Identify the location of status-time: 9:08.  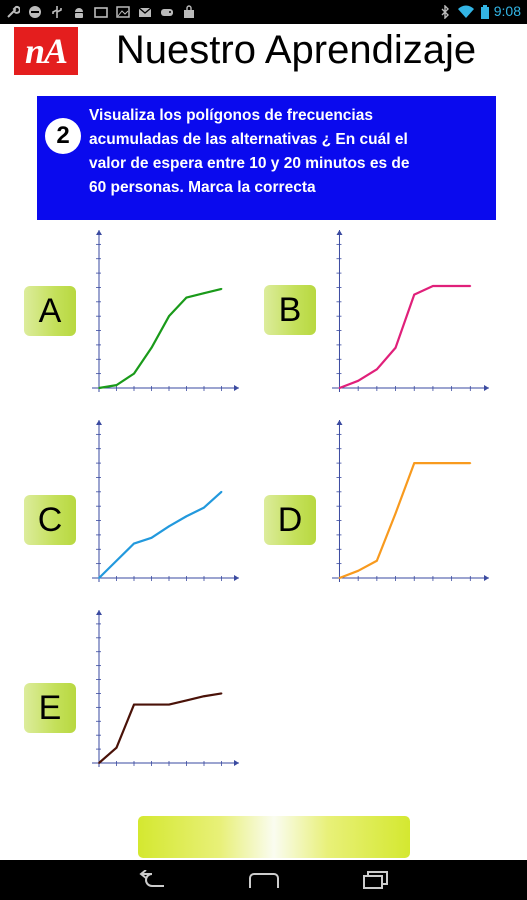
(507, 11).